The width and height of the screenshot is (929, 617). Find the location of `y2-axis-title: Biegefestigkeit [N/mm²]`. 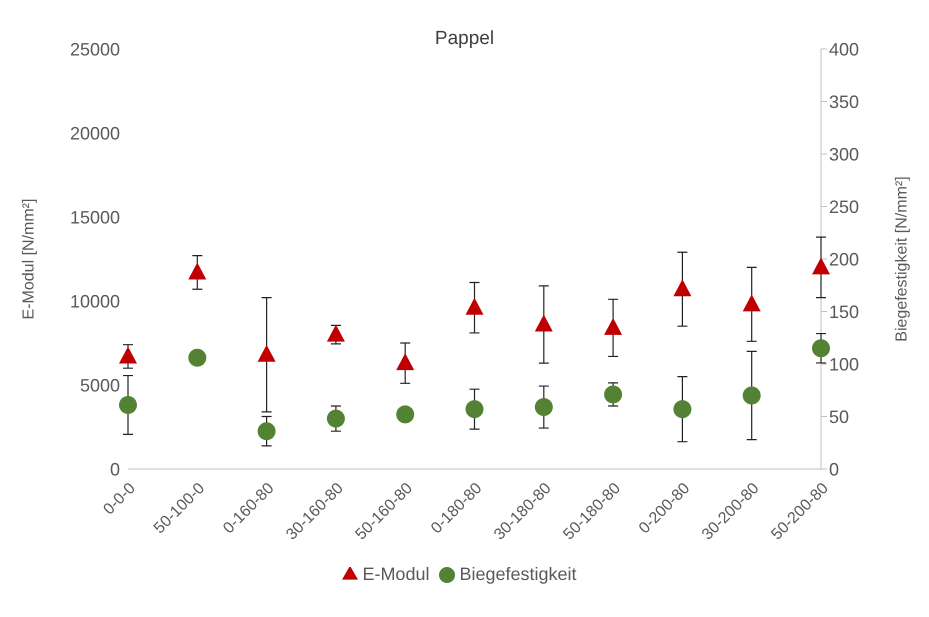

y2-axis-title: Biegefestigkeit [N/mm²] is located at coordinates (902, 259).